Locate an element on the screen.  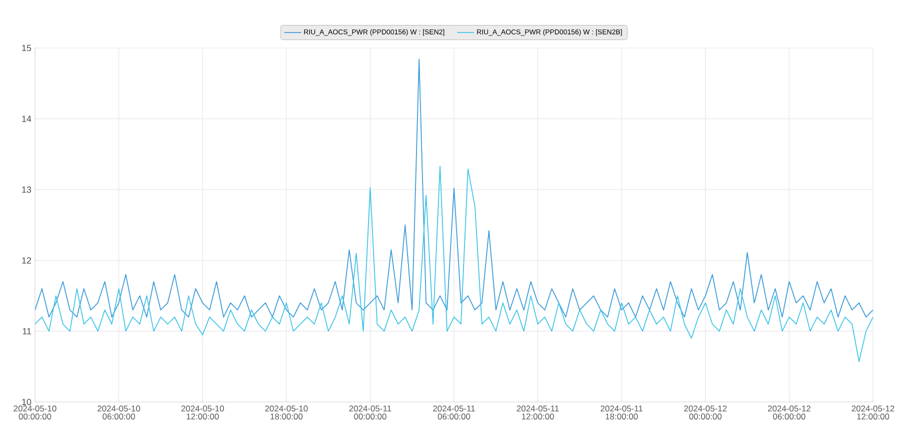
y-tick-label: 14 is located at coordinates (27, 119).